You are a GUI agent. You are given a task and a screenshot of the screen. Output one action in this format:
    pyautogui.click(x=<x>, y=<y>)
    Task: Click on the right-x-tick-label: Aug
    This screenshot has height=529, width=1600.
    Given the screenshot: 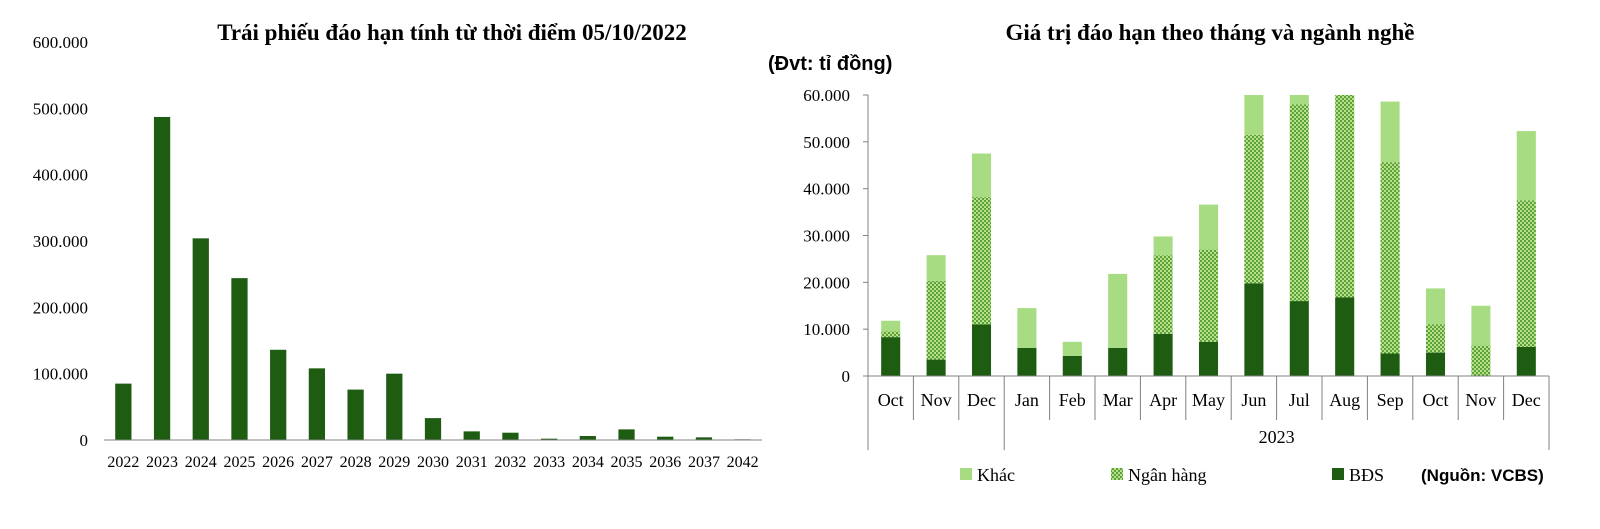 What is the action you would take?
    pyautogui.click(x=1344, y=400)
    